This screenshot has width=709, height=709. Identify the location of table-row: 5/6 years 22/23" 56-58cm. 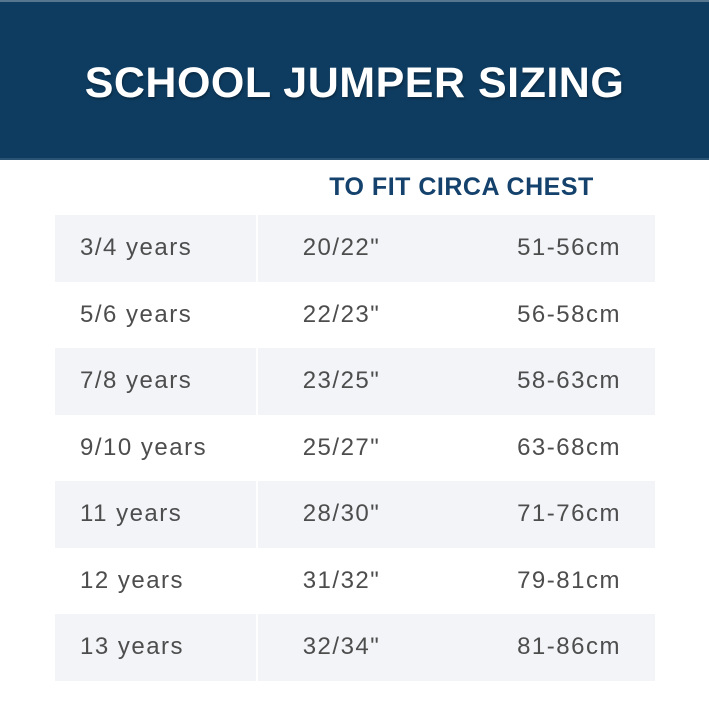
(355, 314).